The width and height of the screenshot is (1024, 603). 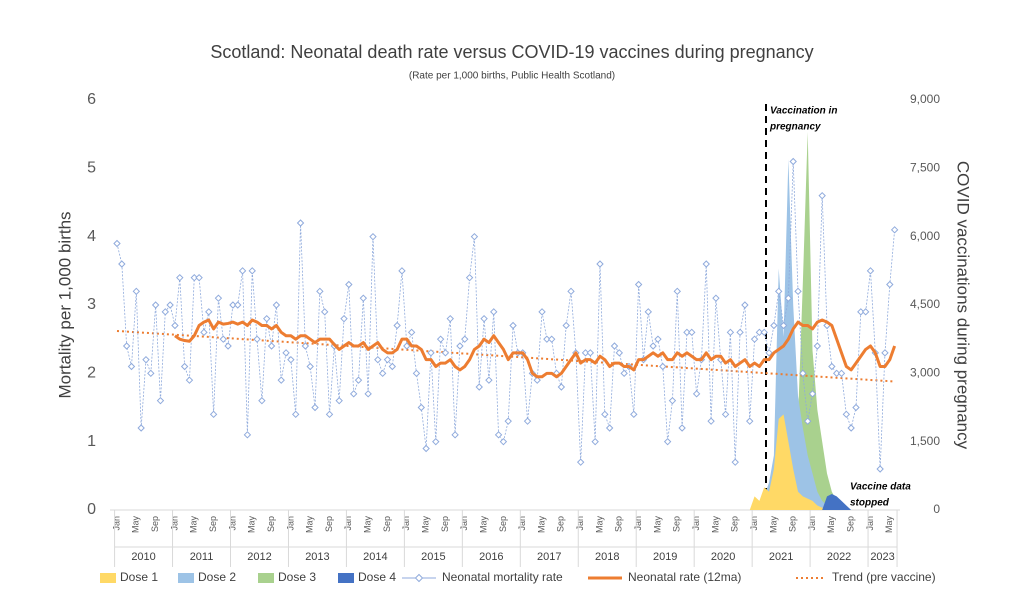 I want to click on y-tick-label: 6, so click(x=91, y=99).